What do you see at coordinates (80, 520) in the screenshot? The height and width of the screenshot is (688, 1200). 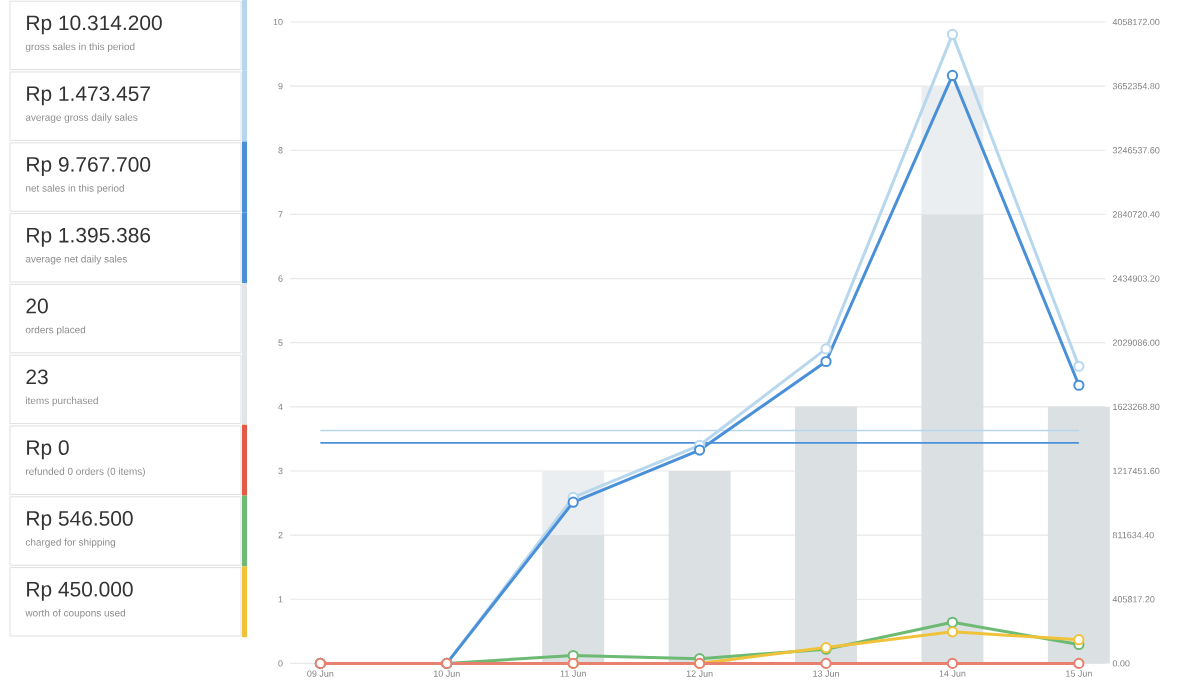 I see `text: Rp 546.500` at bounding box center [80, 520].